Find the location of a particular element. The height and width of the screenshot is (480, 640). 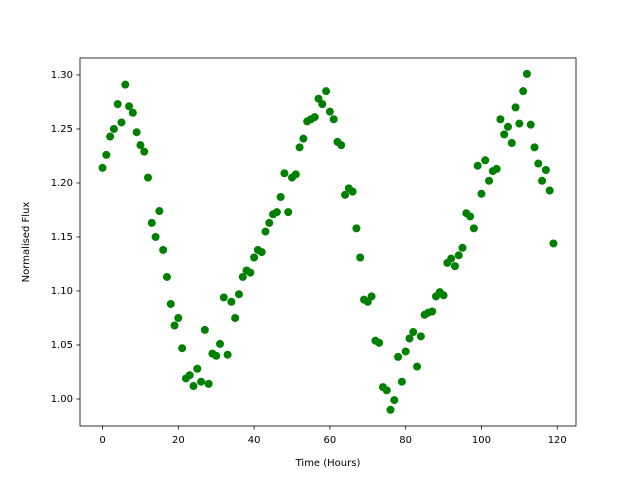

y-tick-label: 1.10 is located at coordinates (62, 291).